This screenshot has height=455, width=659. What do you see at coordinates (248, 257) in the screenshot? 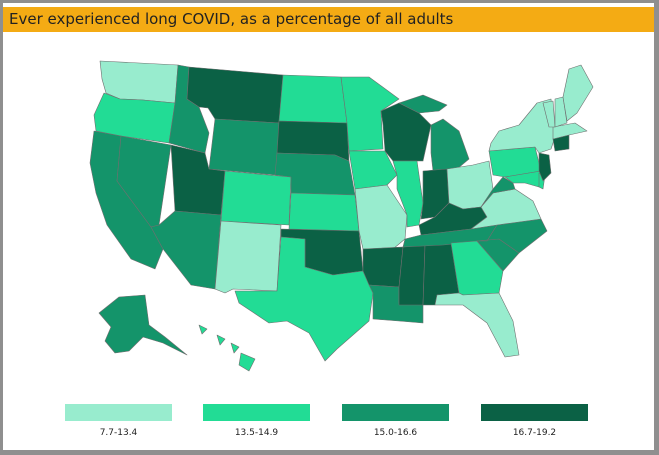
I see `state-NM` at bounding box center [248, 257].